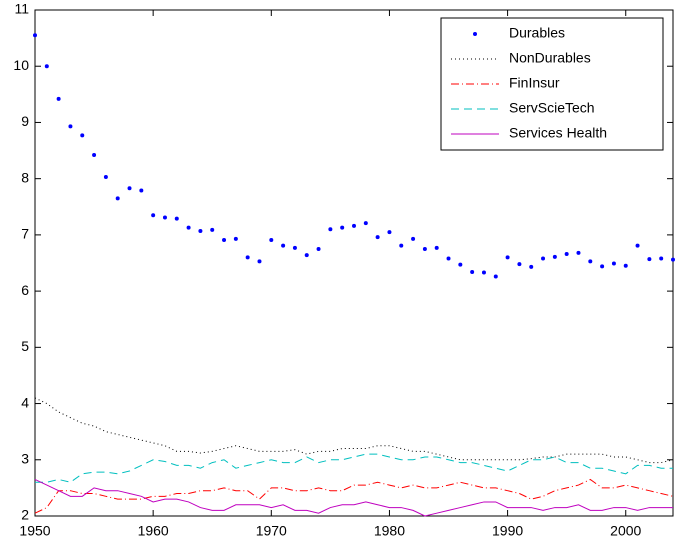 The height and width of the screenshot is (548, 675). I want to click on y-tick-label: 4, so click(25, 402).